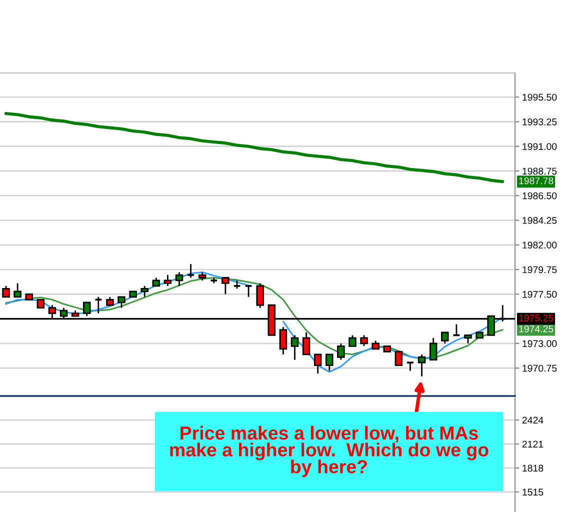  What do you see at coordinates (539, 294) in the screenshot?
I see `y-tick-label: 1977.50` at bounding box center [539, 294].